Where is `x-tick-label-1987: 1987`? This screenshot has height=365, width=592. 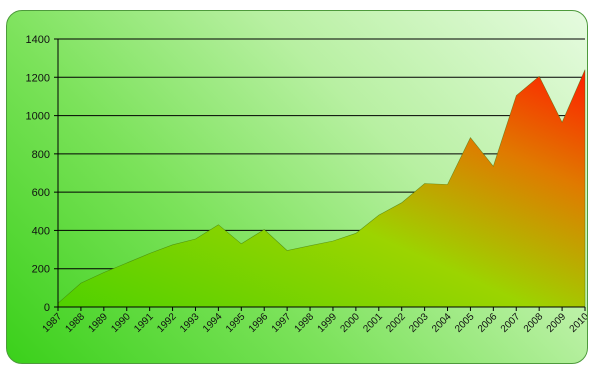 x-tick-label-1987: 1987 is located at coordinates (53, 323).